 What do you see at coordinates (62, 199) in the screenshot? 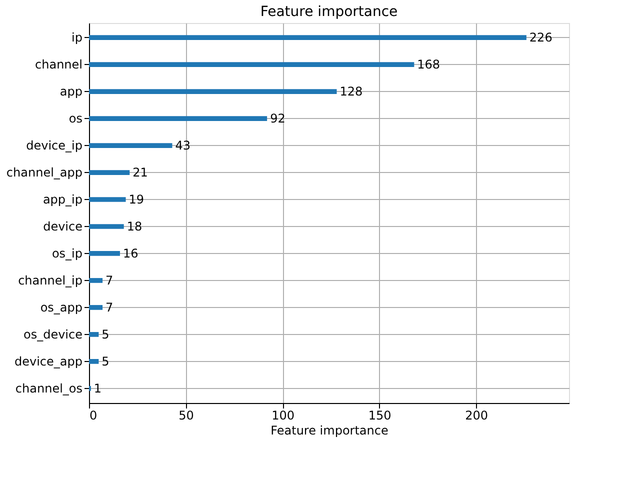
I see `y-tick-label: app_ip` at bounding box center [62, 199].